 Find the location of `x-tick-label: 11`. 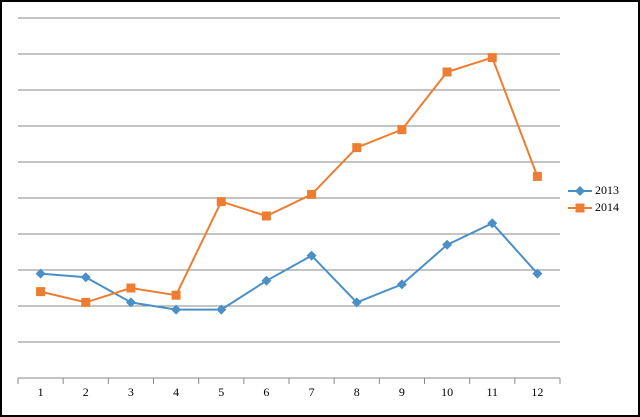

x-tick-label: 11 is located at coordinates (492, 392).